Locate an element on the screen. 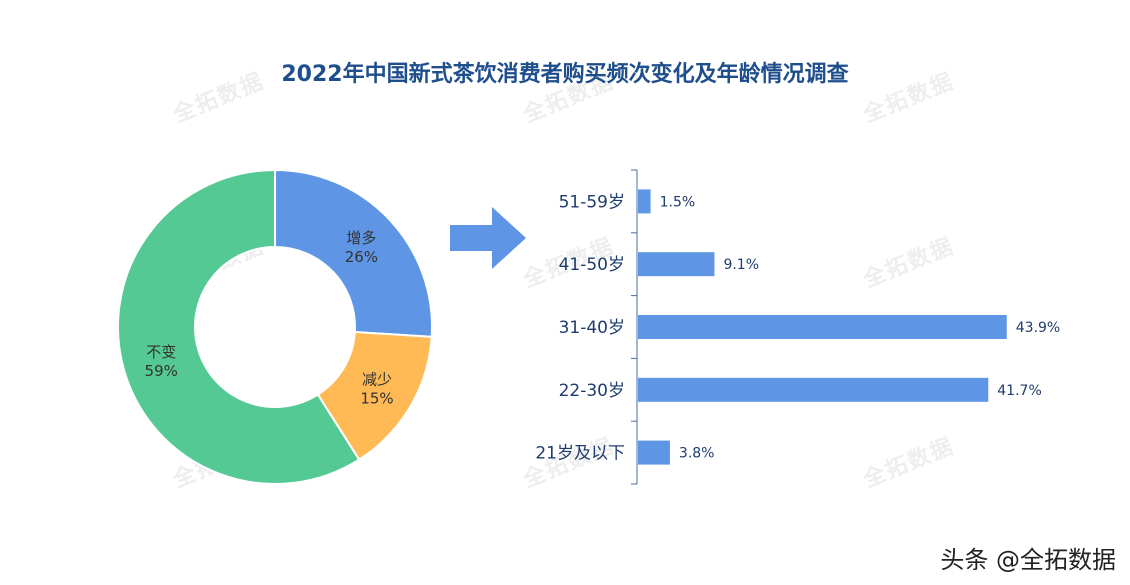 The image size is (1130, 585). y-tick-label: 31-40岁 is located at coordinates (592, 328).